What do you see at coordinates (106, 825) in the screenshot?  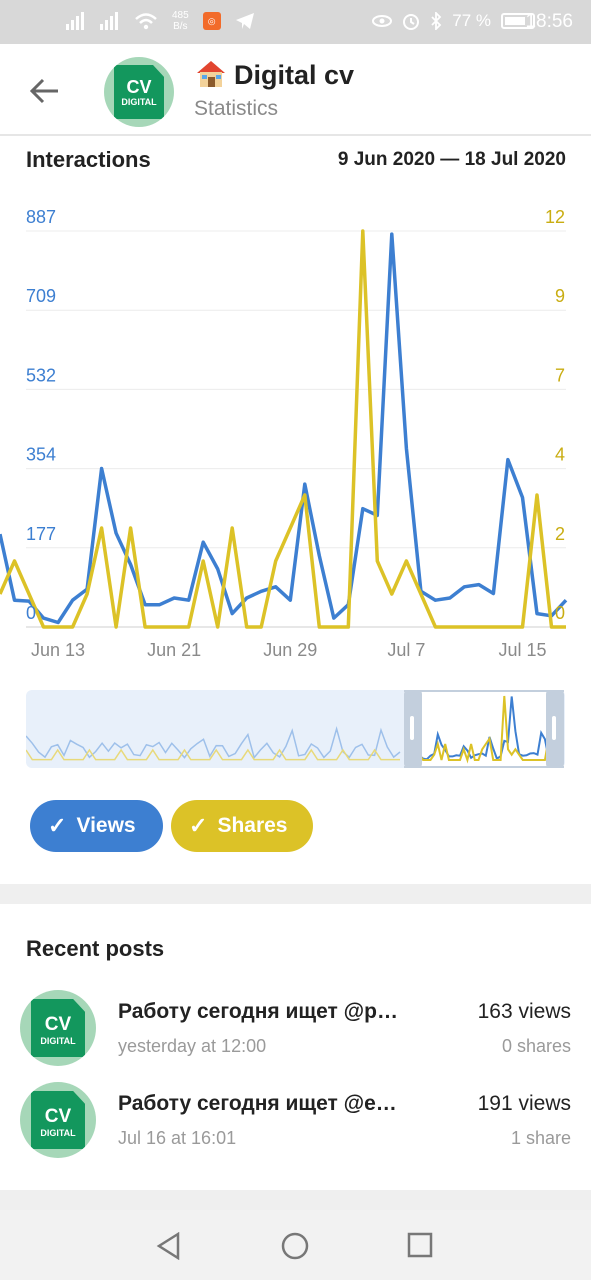 I see `views-toggle-label: Views` at bounding box center [106, 825].